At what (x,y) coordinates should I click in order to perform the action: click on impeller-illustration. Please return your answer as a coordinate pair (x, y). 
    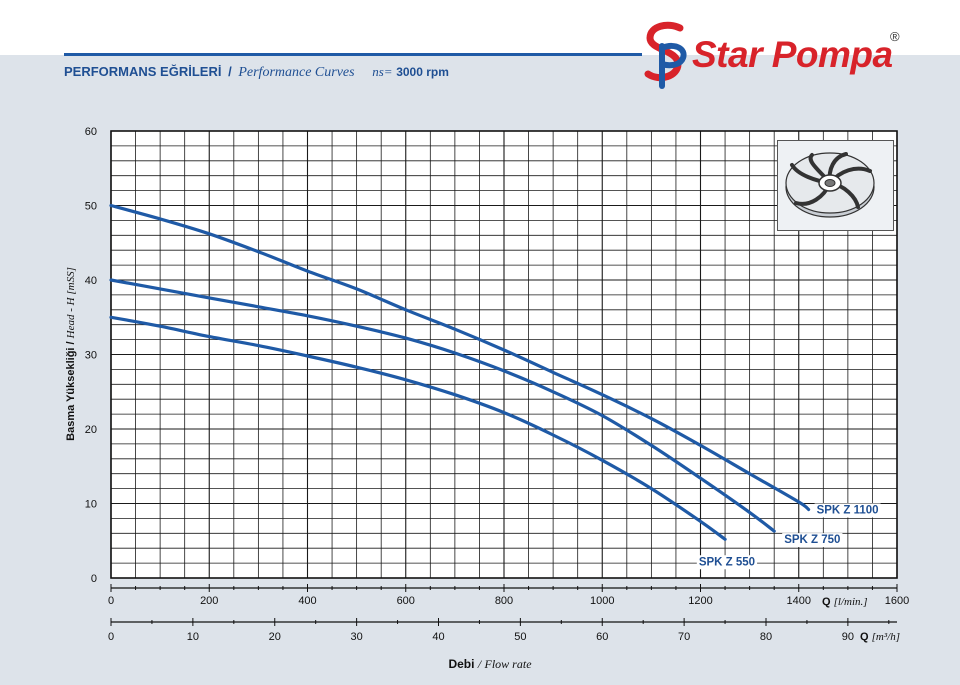
    Looking at the image, I should click on (835, 185).